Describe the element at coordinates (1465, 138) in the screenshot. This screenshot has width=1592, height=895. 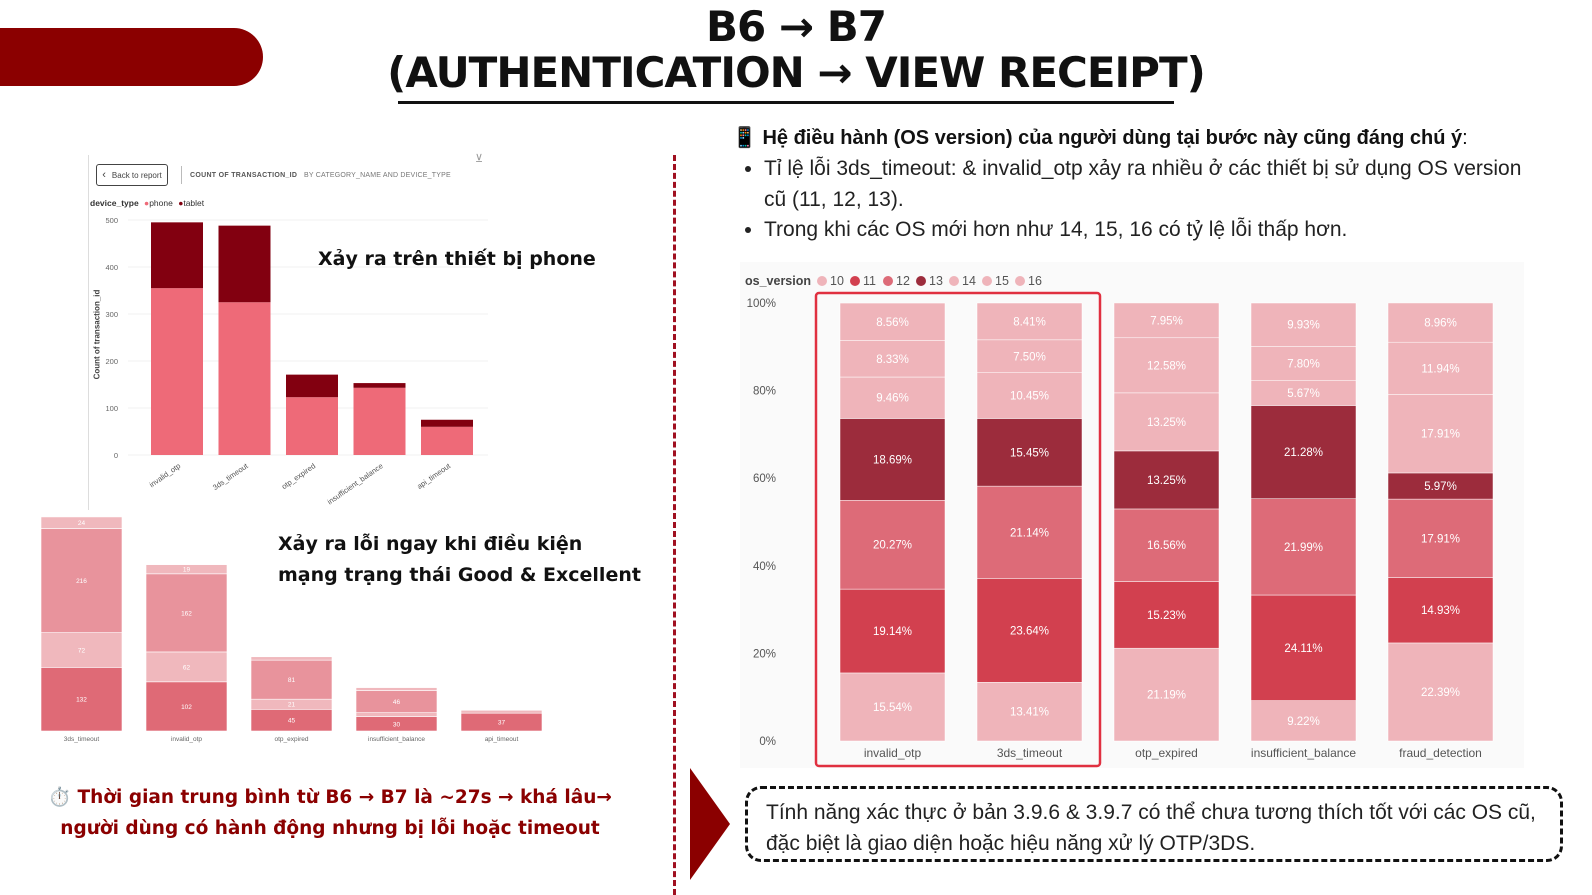
I see `os-heading-colon: :` at that location.